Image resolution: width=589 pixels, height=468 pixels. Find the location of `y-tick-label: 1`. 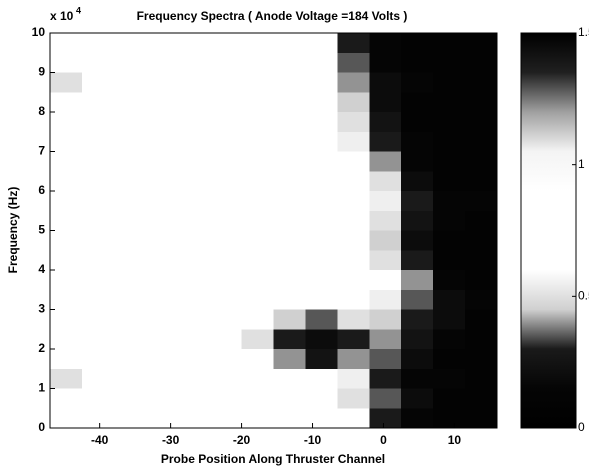

y-tick-label: 1 is located at coordinates (41, 388).